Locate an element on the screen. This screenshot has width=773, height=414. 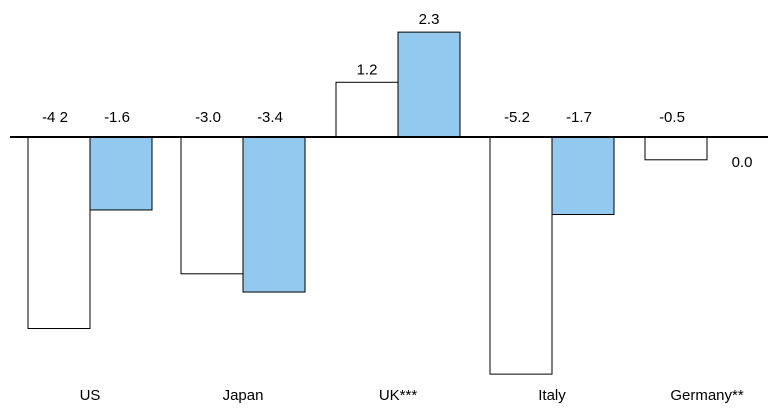
value-label-italy-series-2: -1.7 is located at coordinates (579, 117).